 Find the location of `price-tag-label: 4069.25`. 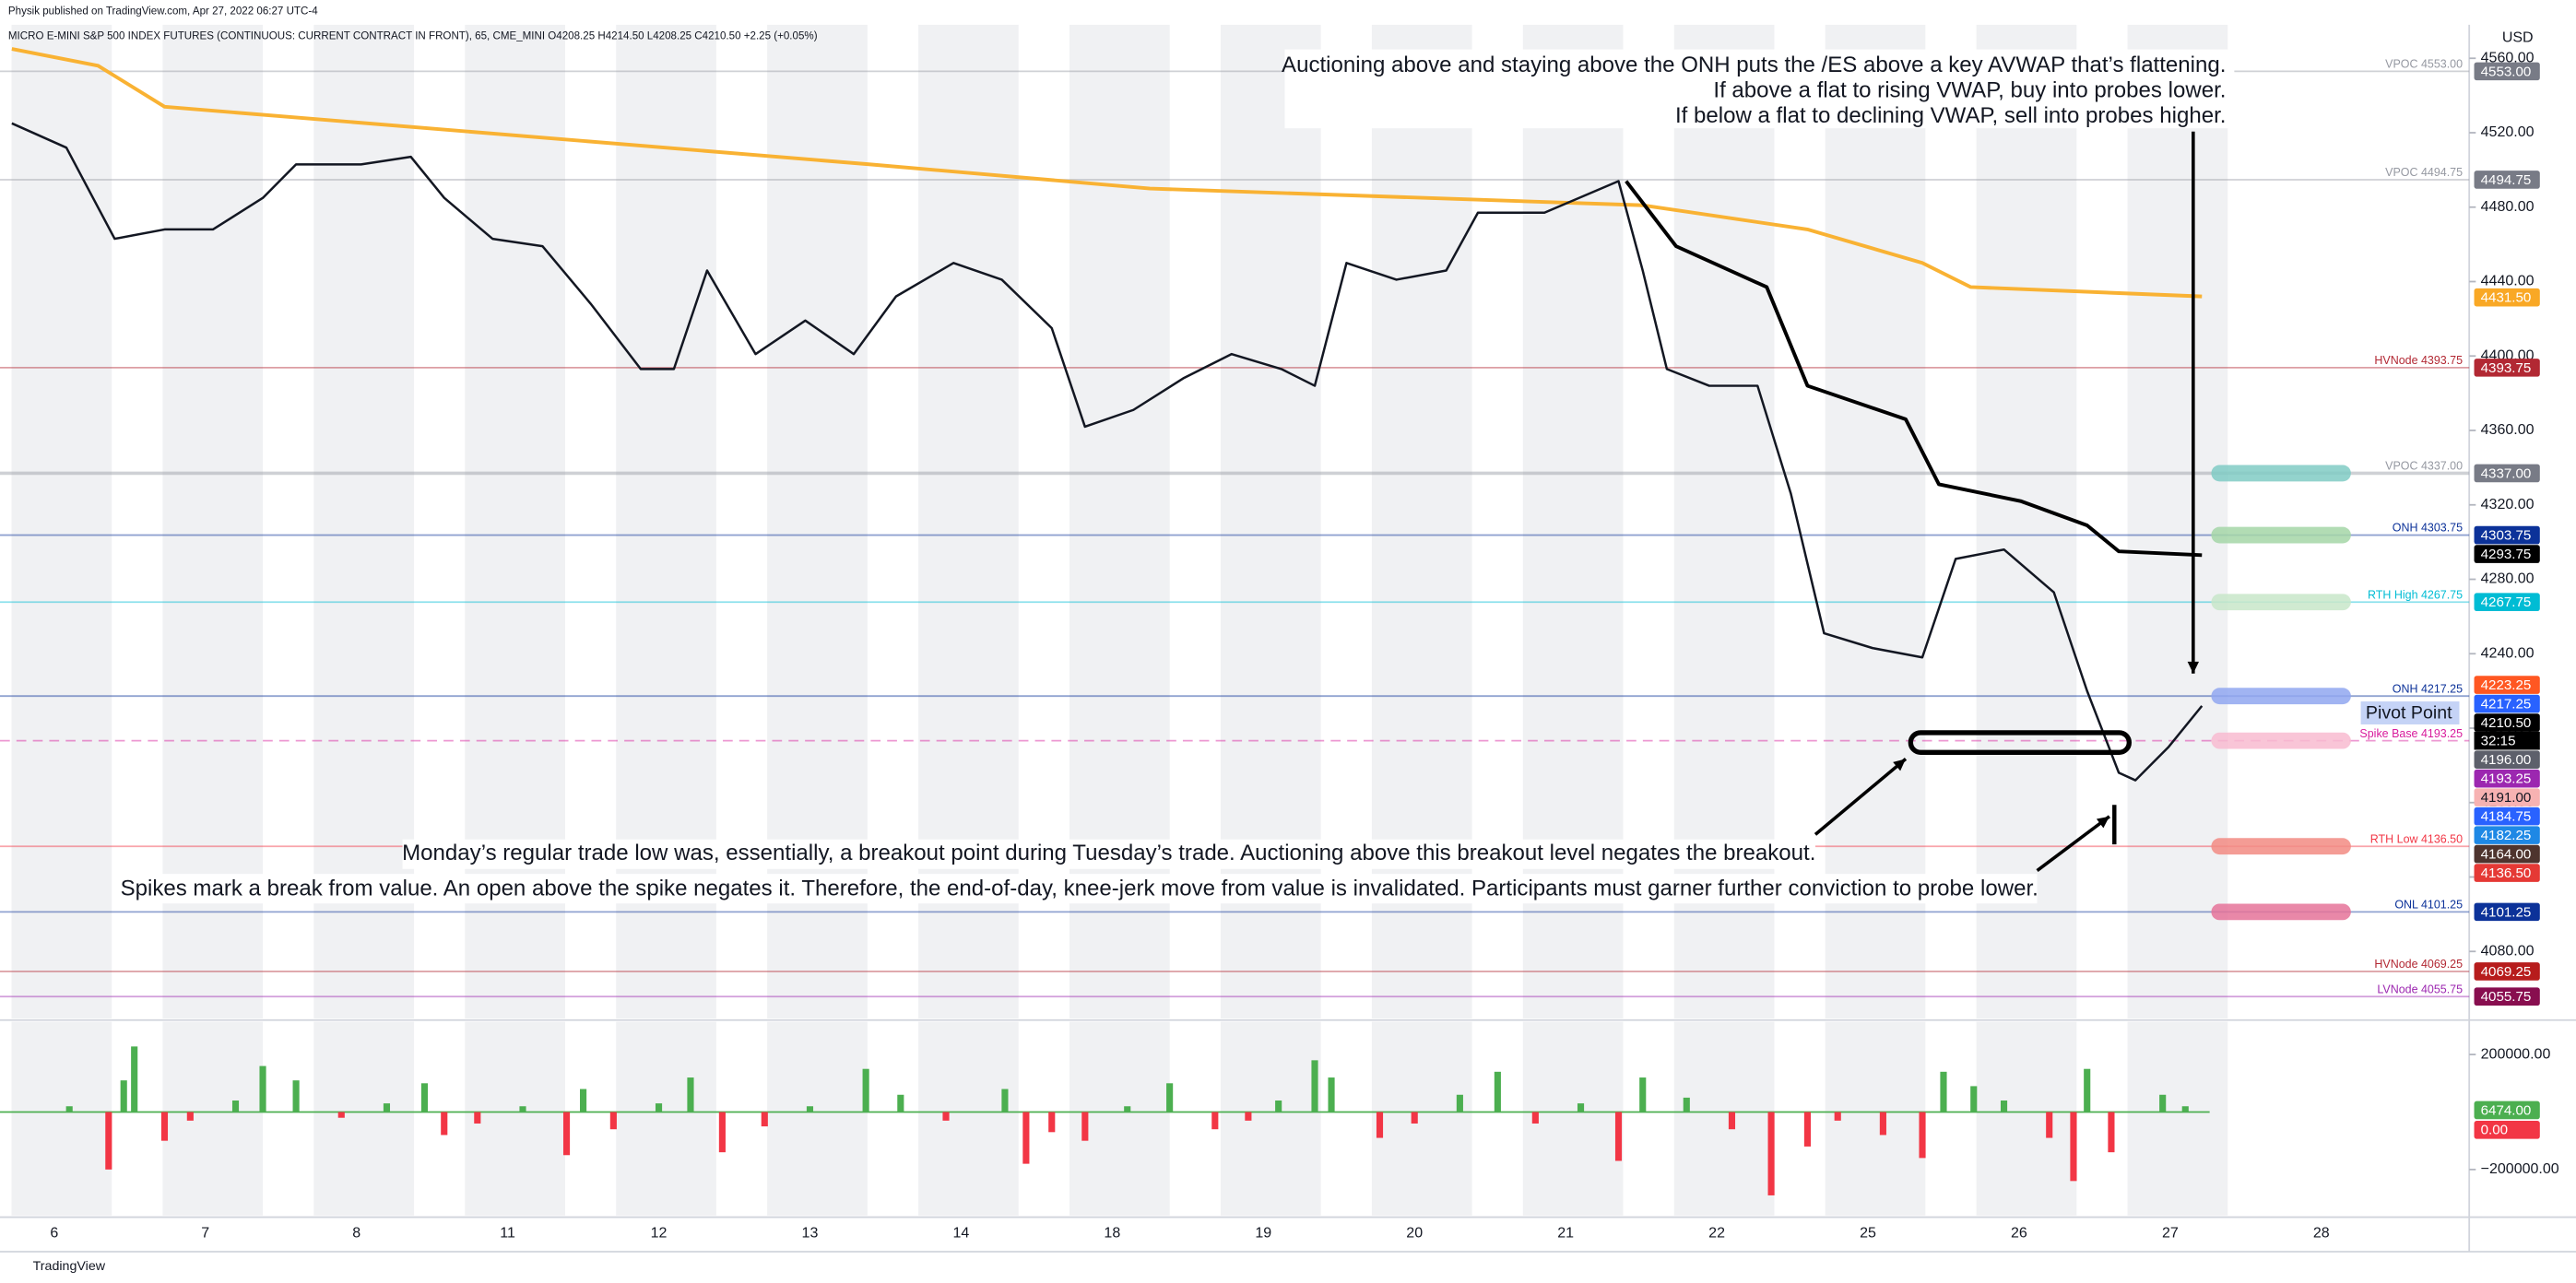

price-tag-label: 4069.25 is located at coordinates (2506, 972).